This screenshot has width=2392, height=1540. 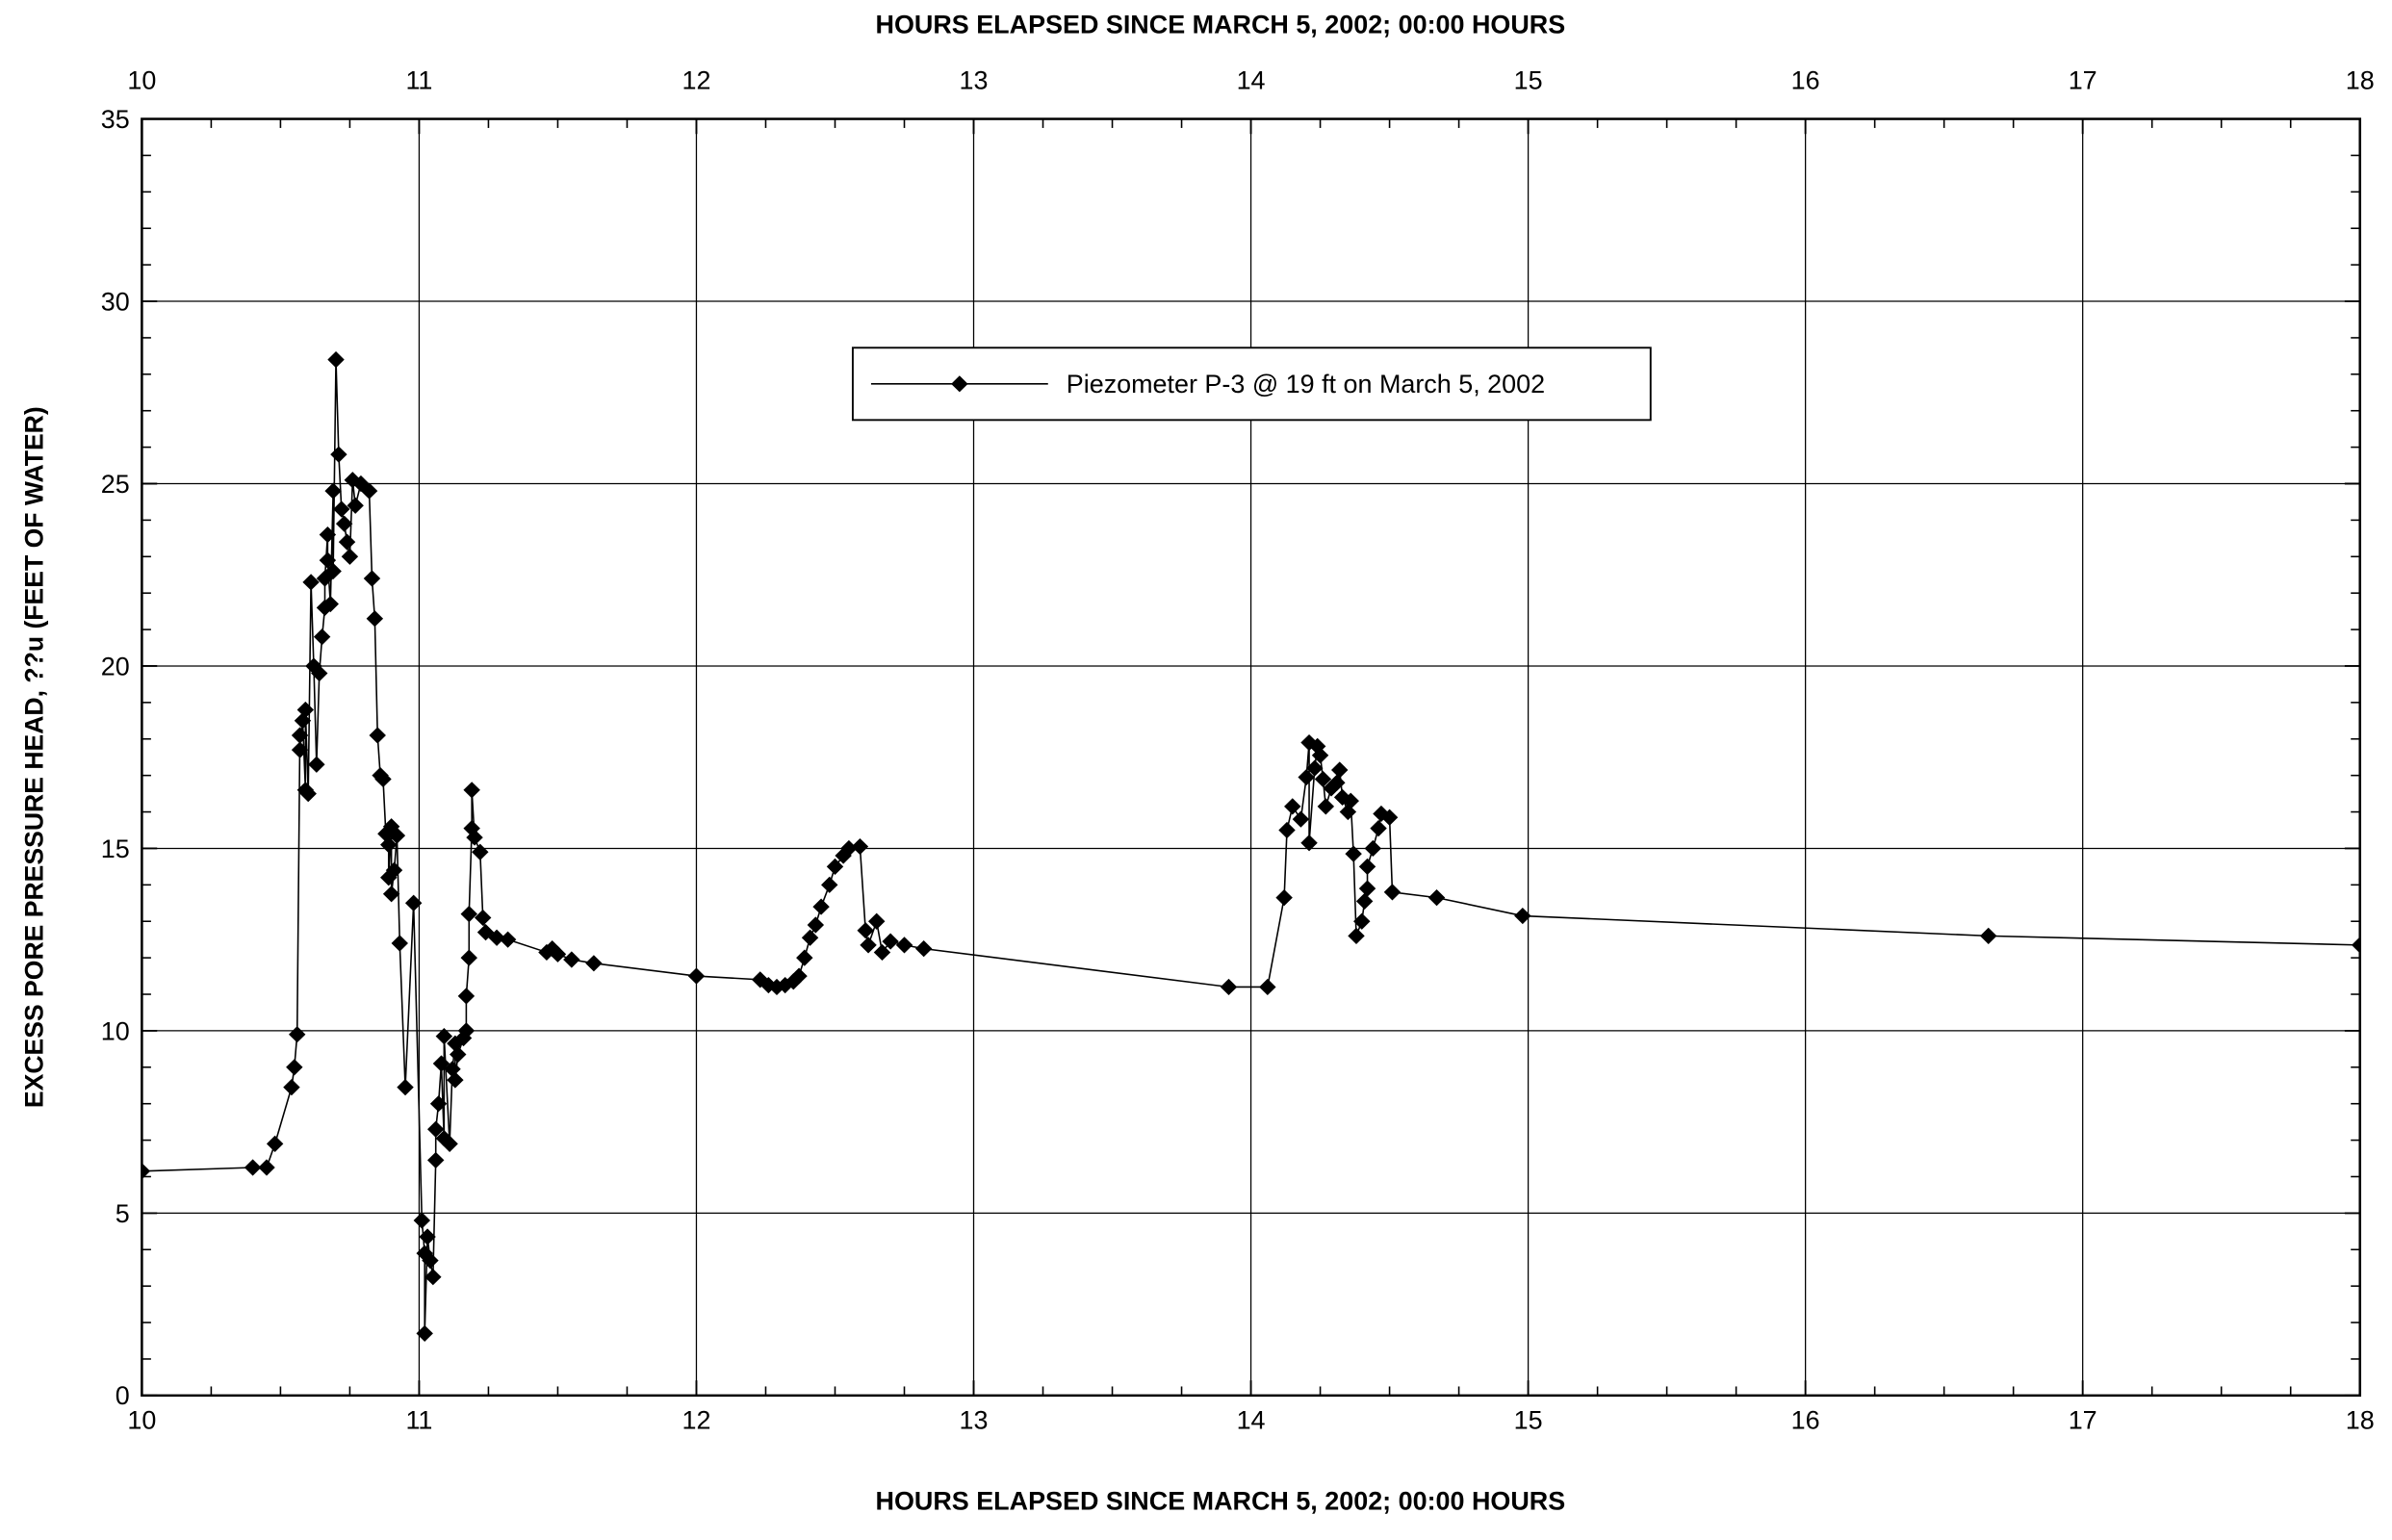 I want to click on legend-marker, so click(x=959, y=384).